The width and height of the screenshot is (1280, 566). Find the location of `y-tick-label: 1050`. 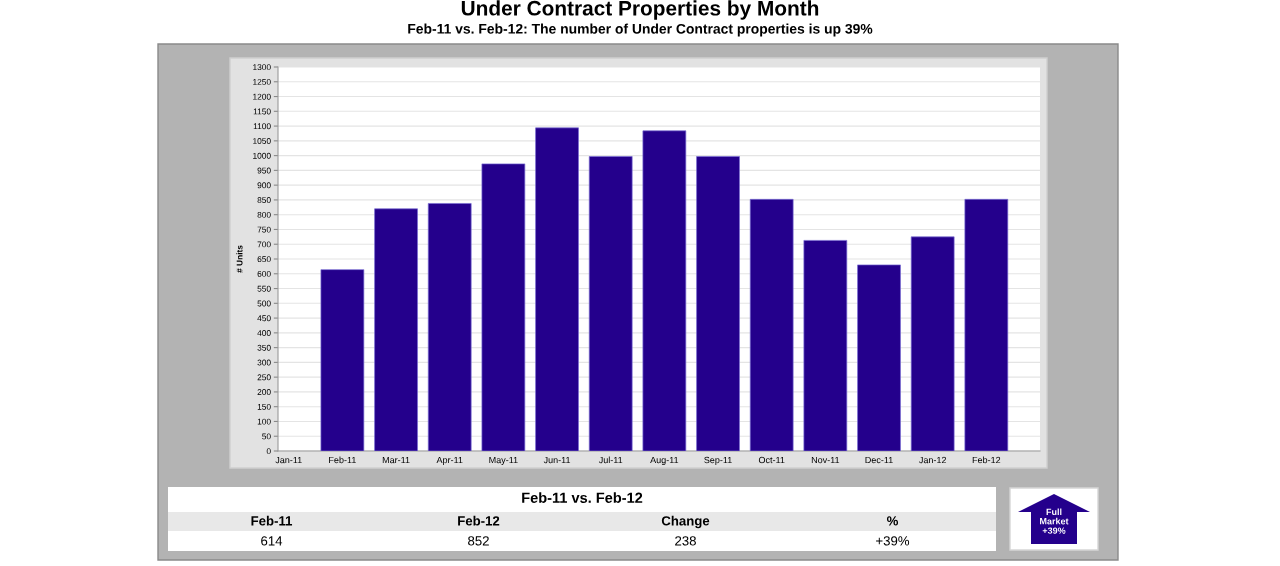

y-tick-label: 1050 is located at coordinates (262, 141).